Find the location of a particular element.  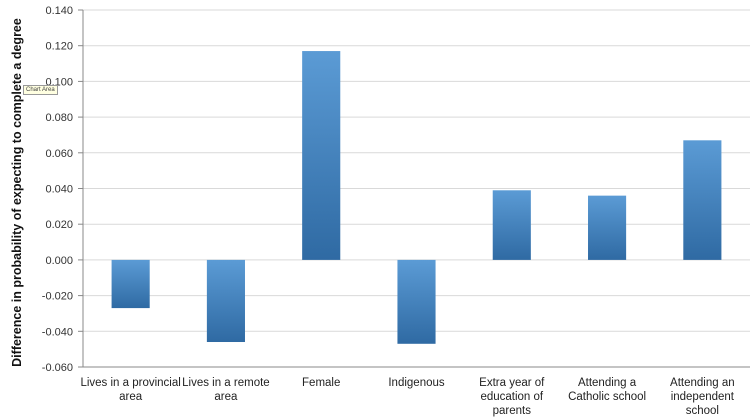

y-tick-label: -0.060 is located at coordinates (57, 368).